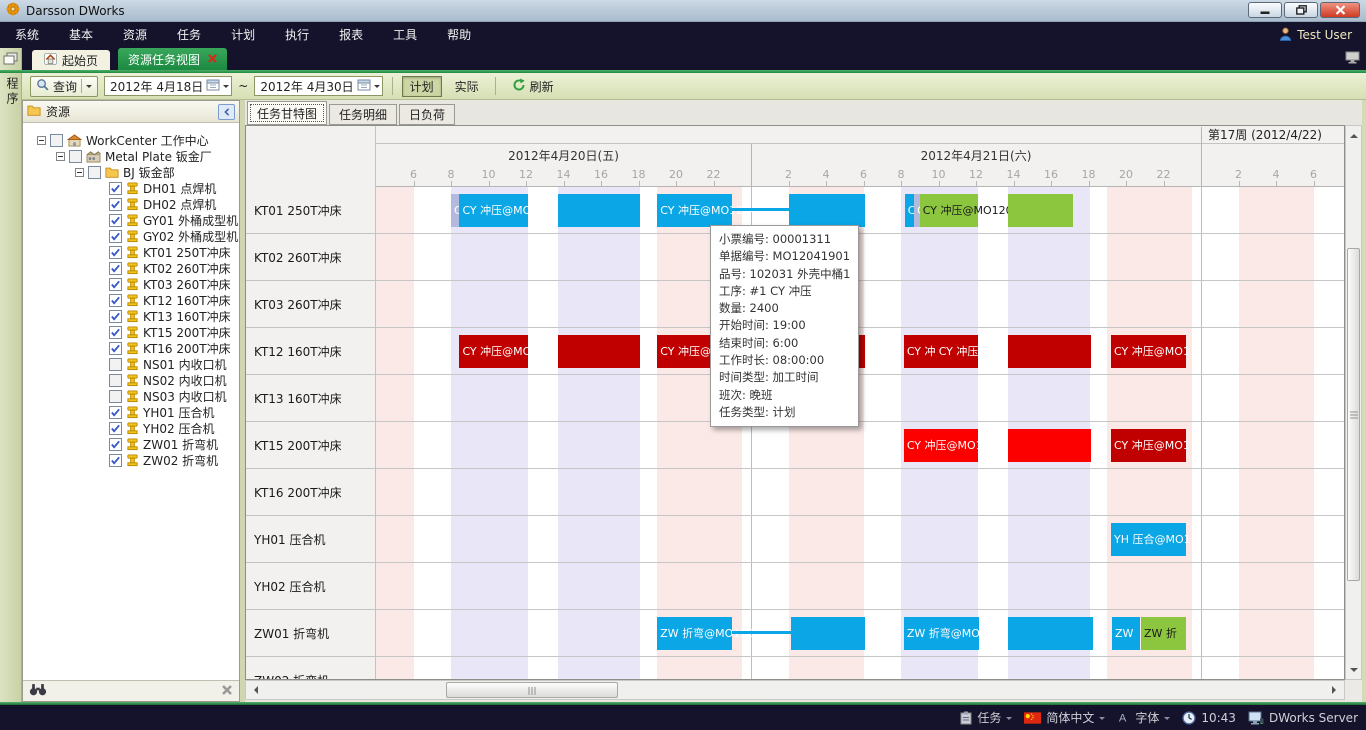 The height and width of the screenshot is (730, 1366). Describe the element at coordinates (909, 210) in the screenshot. I see `task-bar: C` at that location.